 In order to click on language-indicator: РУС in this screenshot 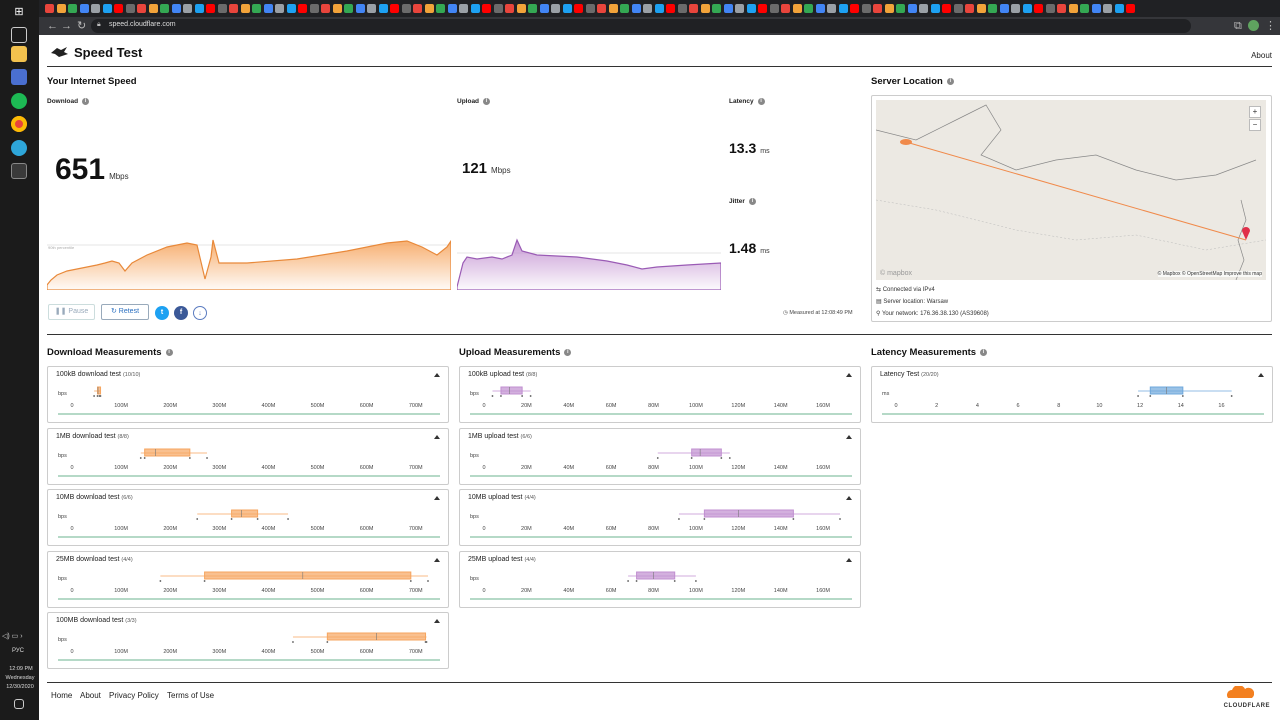, I will do `click(18, 651)`.